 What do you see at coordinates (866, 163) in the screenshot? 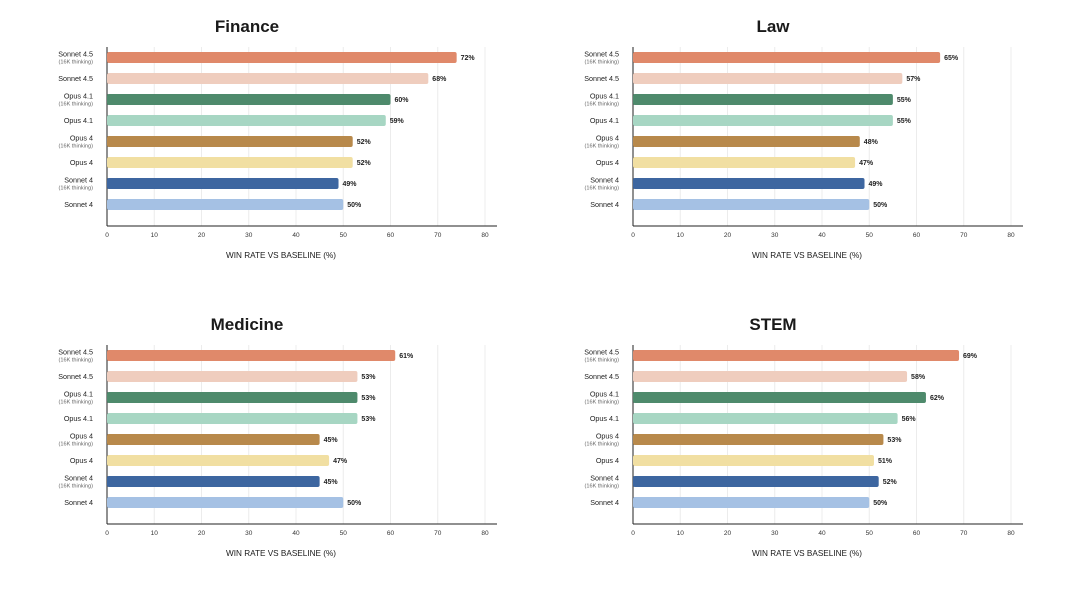
I see `bar-value-label: 47%` at bounding box center [866, 163].